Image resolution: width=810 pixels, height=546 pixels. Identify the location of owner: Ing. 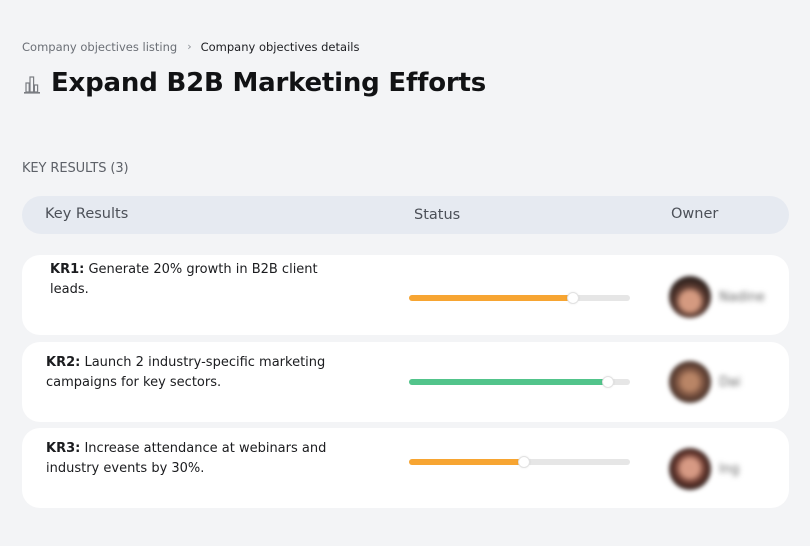
(704, 469).